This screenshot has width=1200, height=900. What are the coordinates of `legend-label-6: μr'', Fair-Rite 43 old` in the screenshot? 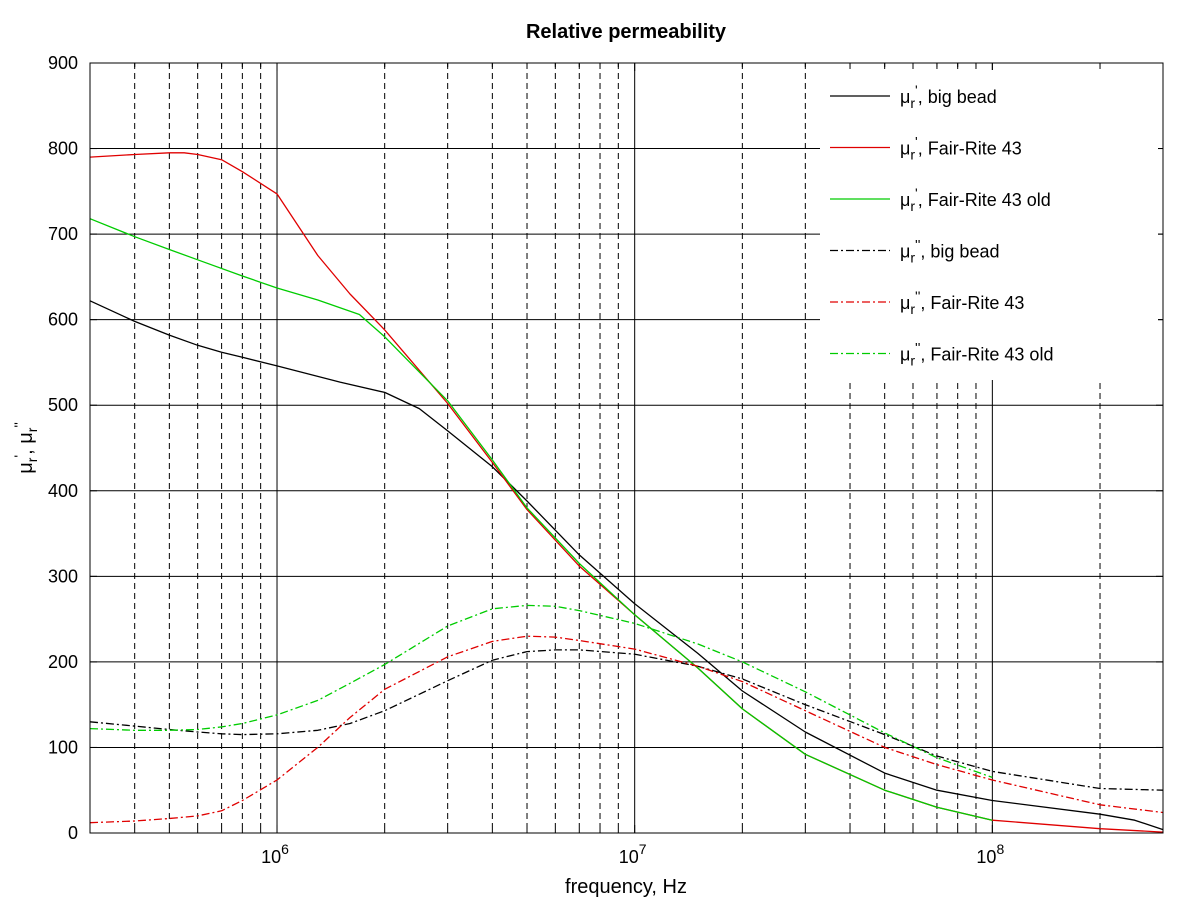 It's located at (976, 354).